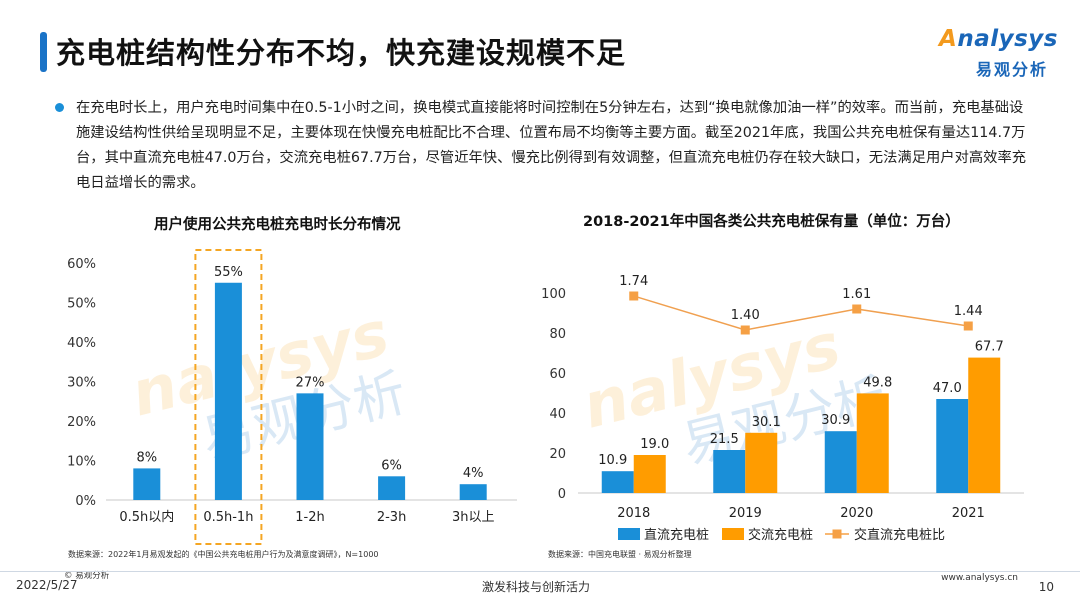 This screenshot has width=1080, height=608. Describe the element at coordinates (633, 513) in the screenshot. I see `x-category-label: 2018` at that location.